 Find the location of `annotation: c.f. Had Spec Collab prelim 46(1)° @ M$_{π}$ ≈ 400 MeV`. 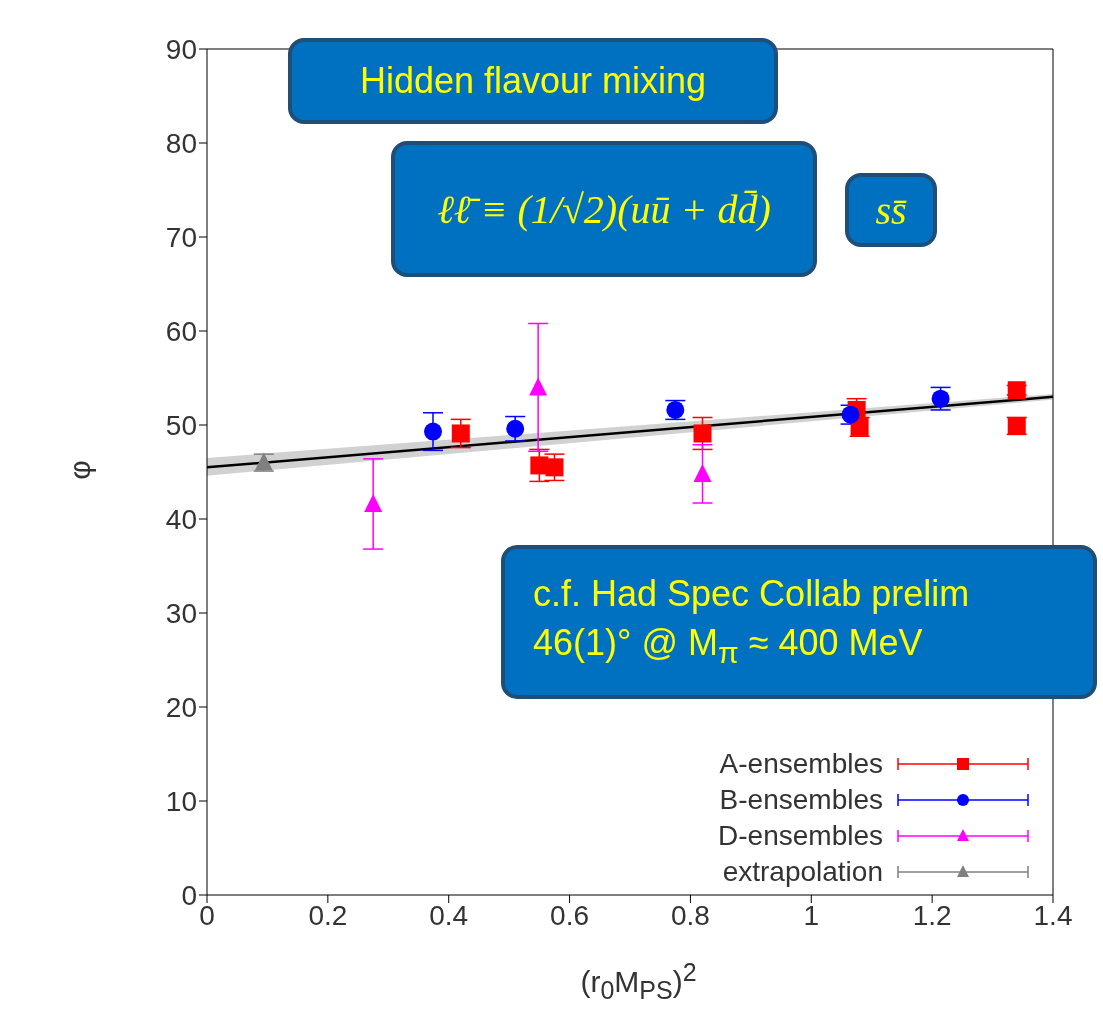

annotation: c.f. Had Spec Collab prelim 46(1)° @ M$_{π}$ ≈ 400 MeV is located at coordinates (751, 622).